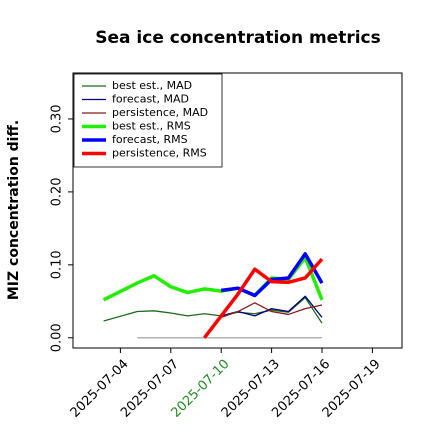 The height and width of the screenshot is (444, 440). Describe the element at coordinates (57, 337) in the screenshot. I see `y-tick-label: 0.00` at that location.